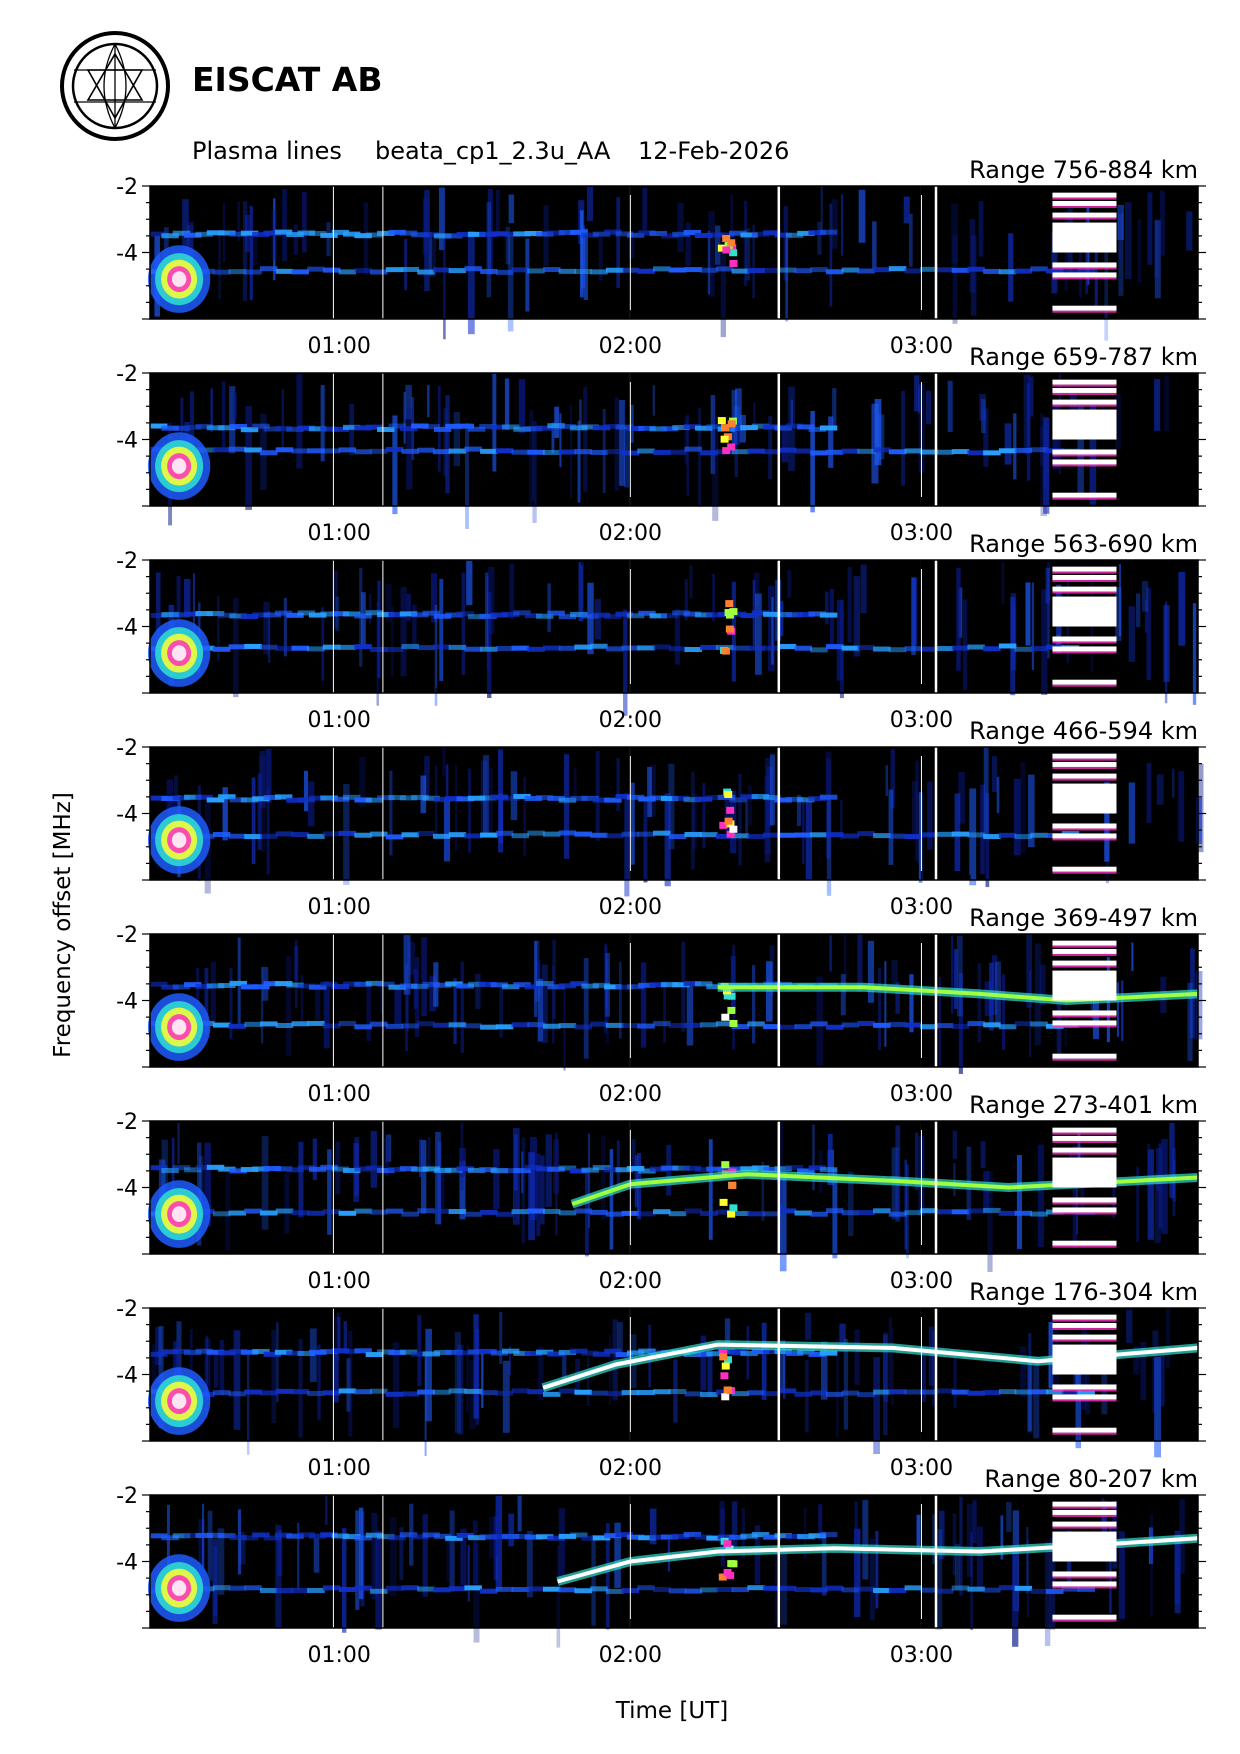 This screenshot has width=1240, height=1754. Describe the element at coordinates (127, 441) in the screenshot. I see `y-tick-label: -4` at that location.